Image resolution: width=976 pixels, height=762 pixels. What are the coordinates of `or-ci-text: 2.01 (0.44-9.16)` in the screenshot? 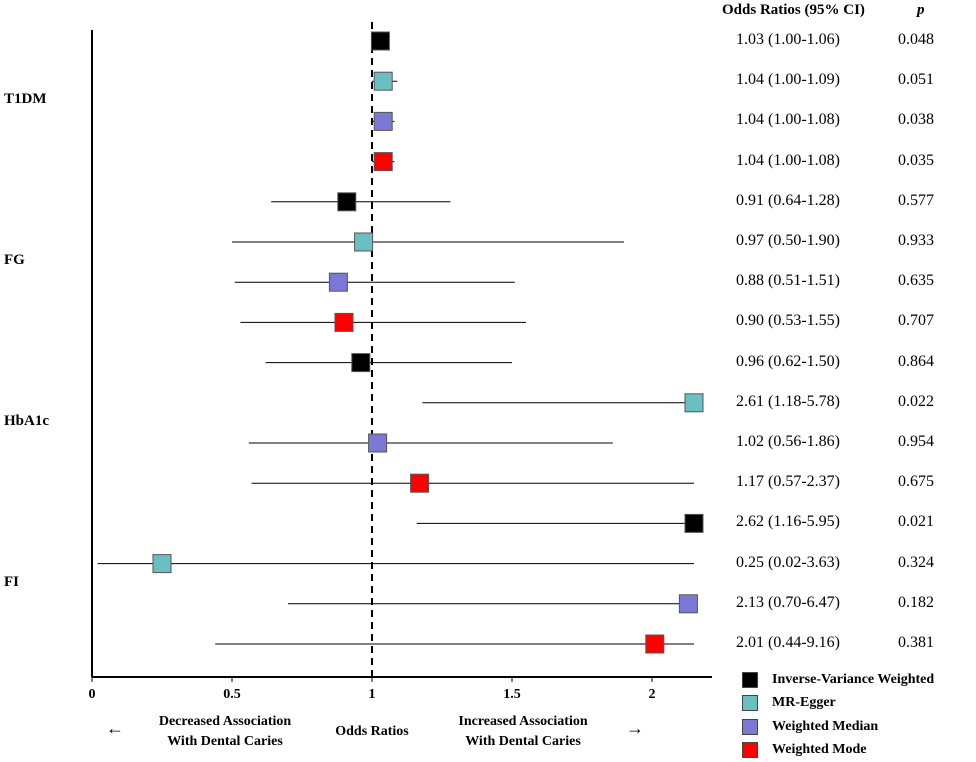 It's located at (788, 643).